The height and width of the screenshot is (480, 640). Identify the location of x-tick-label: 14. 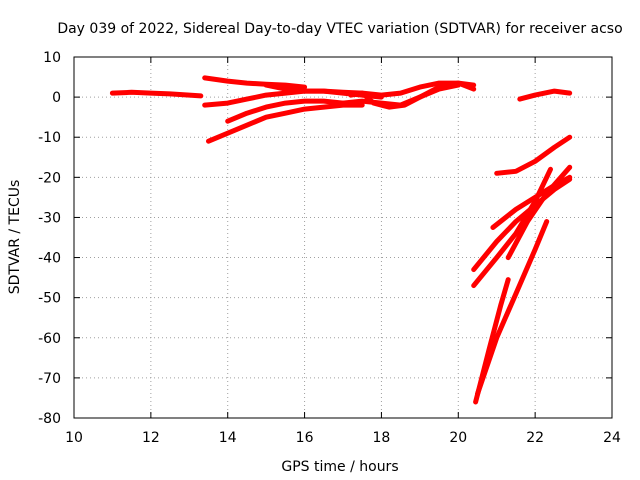
(228, 438).